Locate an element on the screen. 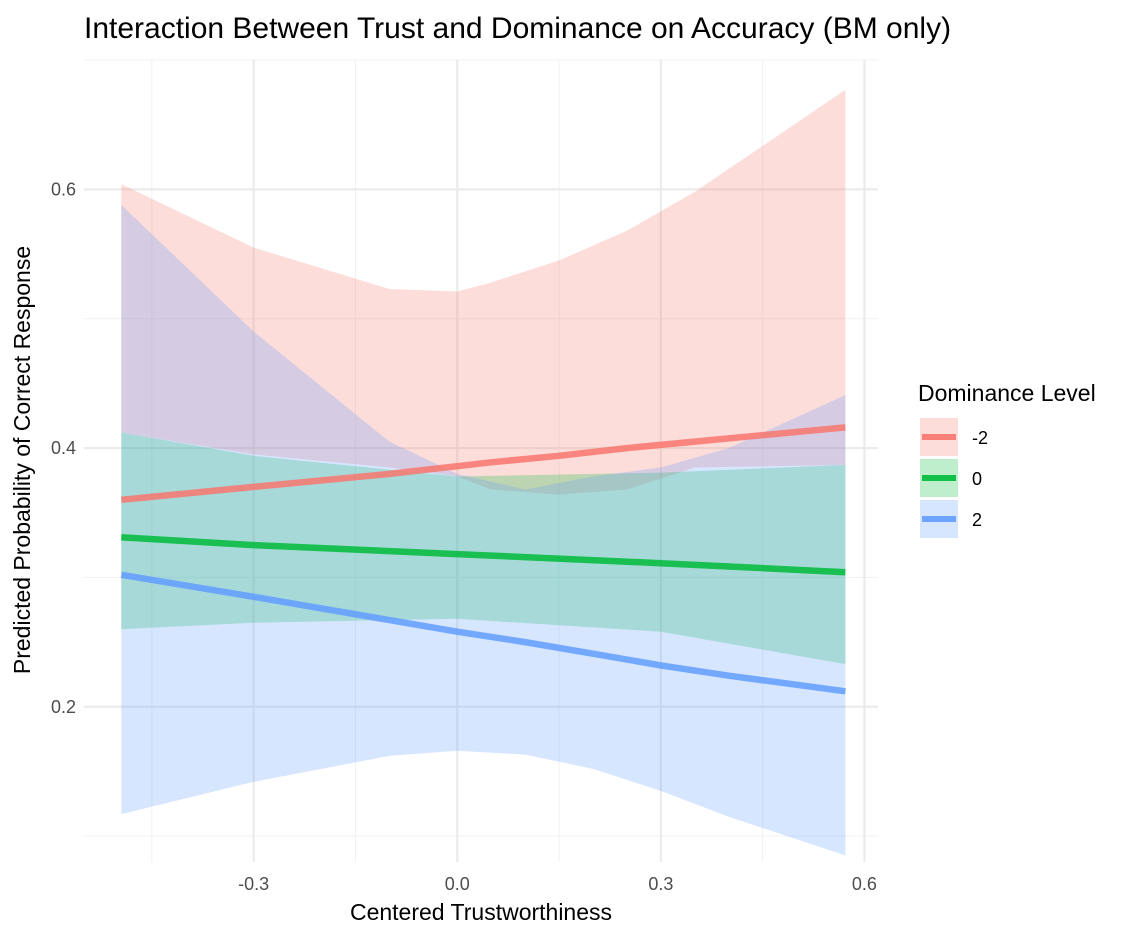 The width and height of the screenshot is (1148, 939). x-axis-title: Centered Trustworthiness is located at coordinates (481, 912).